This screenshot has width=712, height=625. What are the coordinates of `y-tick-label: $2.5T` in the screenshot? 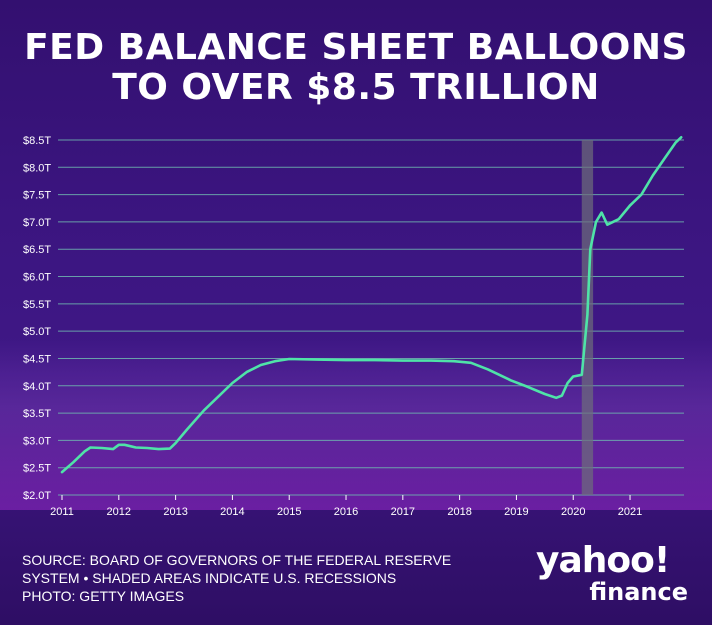 It's located at (37, 469).